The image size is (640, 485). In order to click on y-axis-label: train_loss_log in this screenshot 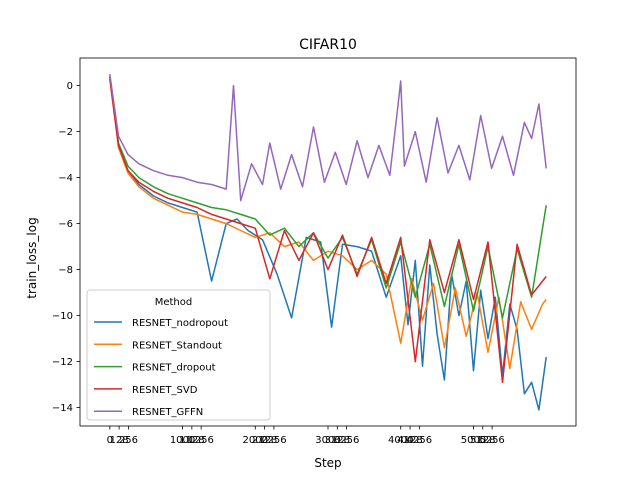, I will do `click(32, 257)`.